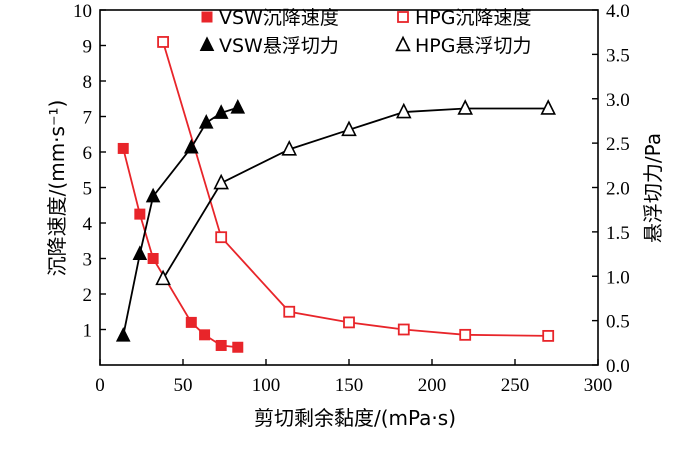 The width and height of the screenshot is (700, 472). Describe the element at coordinates (355, 418) in the screenshot. I see `x-axis-title: 剪切剩余黏度/(mPa·s)` at that location.